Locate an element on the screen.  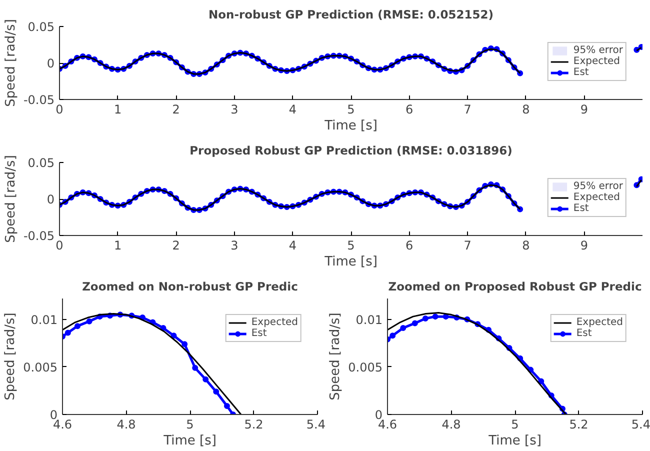
chart-title: Non-robust GP Prediction (RMSE: 0.052152) is located at coordinates (351, 15).